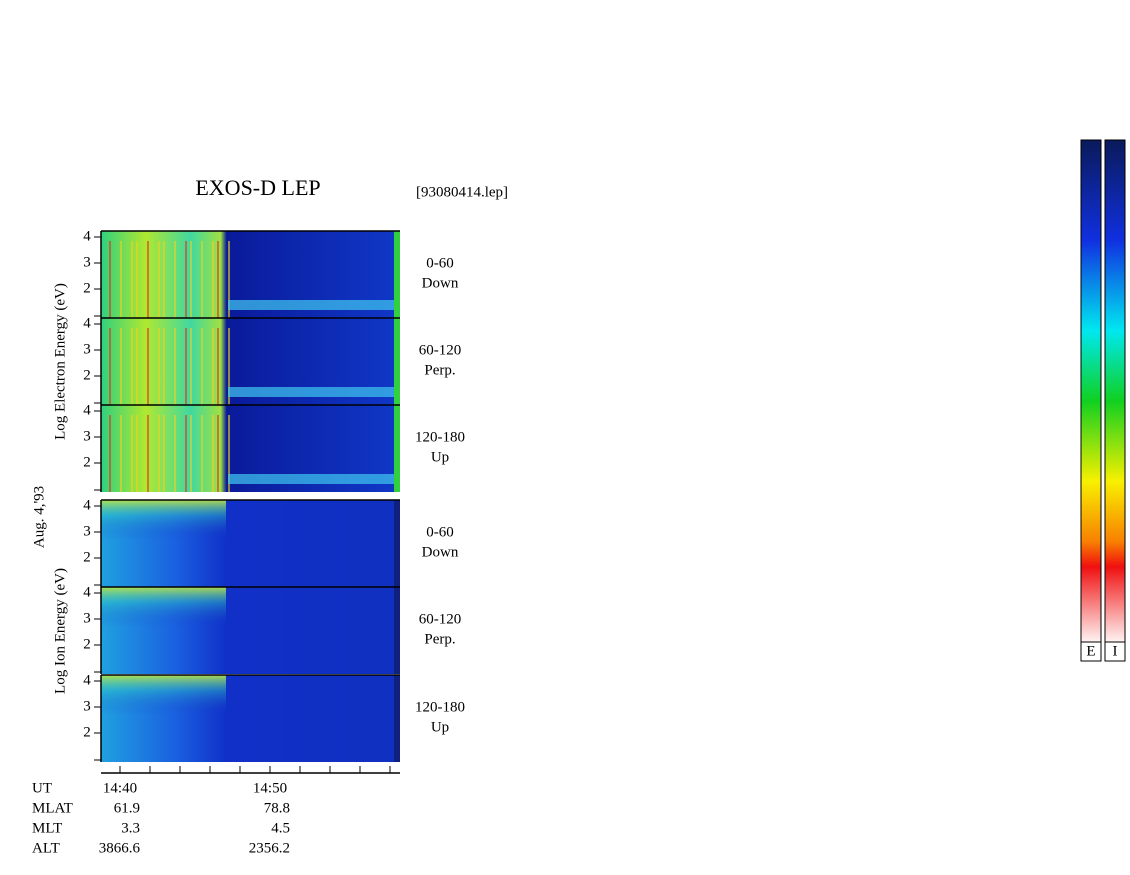 This screenshot has height=875, width=1130. What do you see at coordinates (1115, 391) in the screenshot?
I see `color-scale` at bounding box center [1115, 391].